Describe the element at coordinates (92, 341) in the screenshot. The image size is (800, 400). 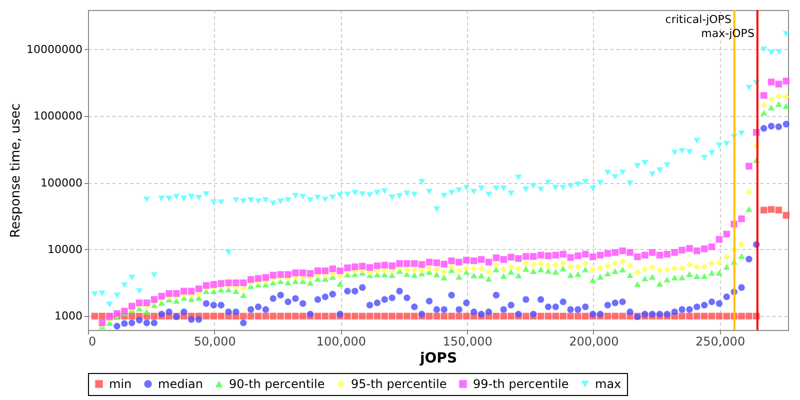
I see `x-tick-label: 0` at that location.